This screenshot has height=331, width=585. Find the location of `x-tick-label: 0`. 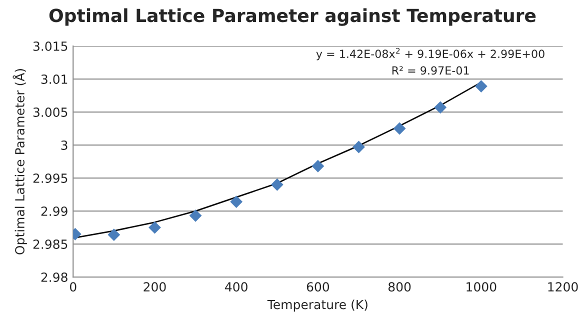

x-tick-label: 0 is located at coordinates (73, 287).